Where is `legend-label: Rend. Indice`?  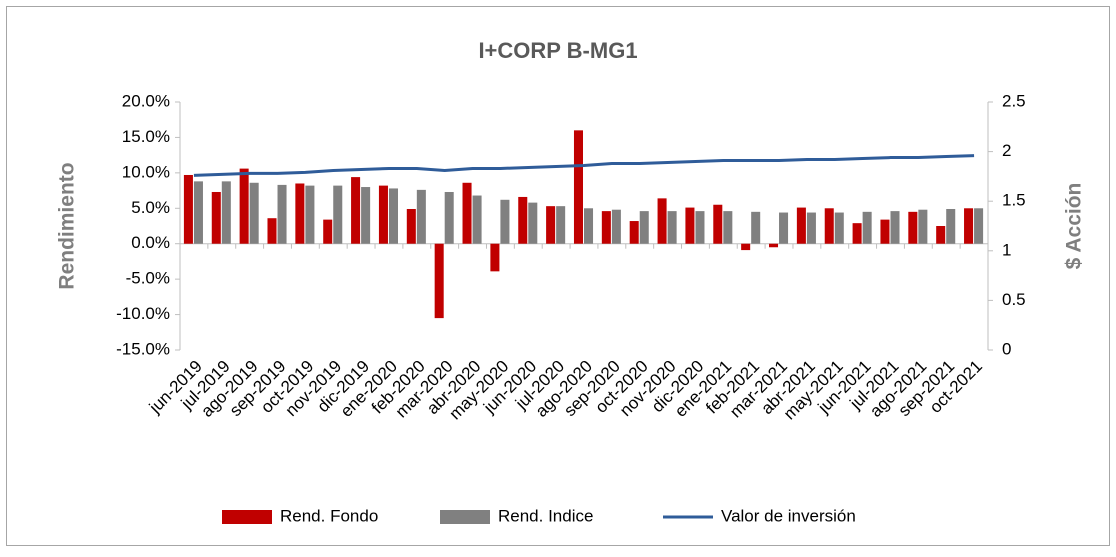
legend-label: Rend. Indice is located at coordinates (545, 515).